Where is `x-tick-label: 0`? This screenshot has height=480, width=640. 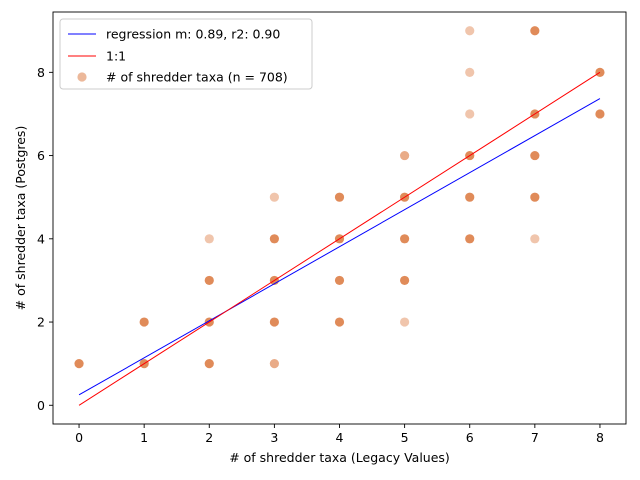 x-tick-label: 0 is located at coordinates (79, 437).